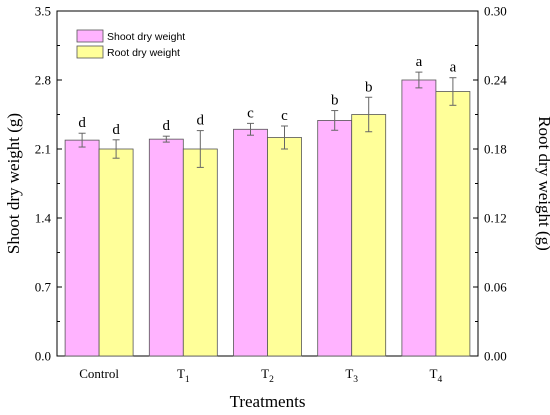 Image resolution: width=550 pixels, height=415 pixels. Describe the element at coordinates (183, 375) in the screenshot. I see `x-tick-label: T1` at that location.